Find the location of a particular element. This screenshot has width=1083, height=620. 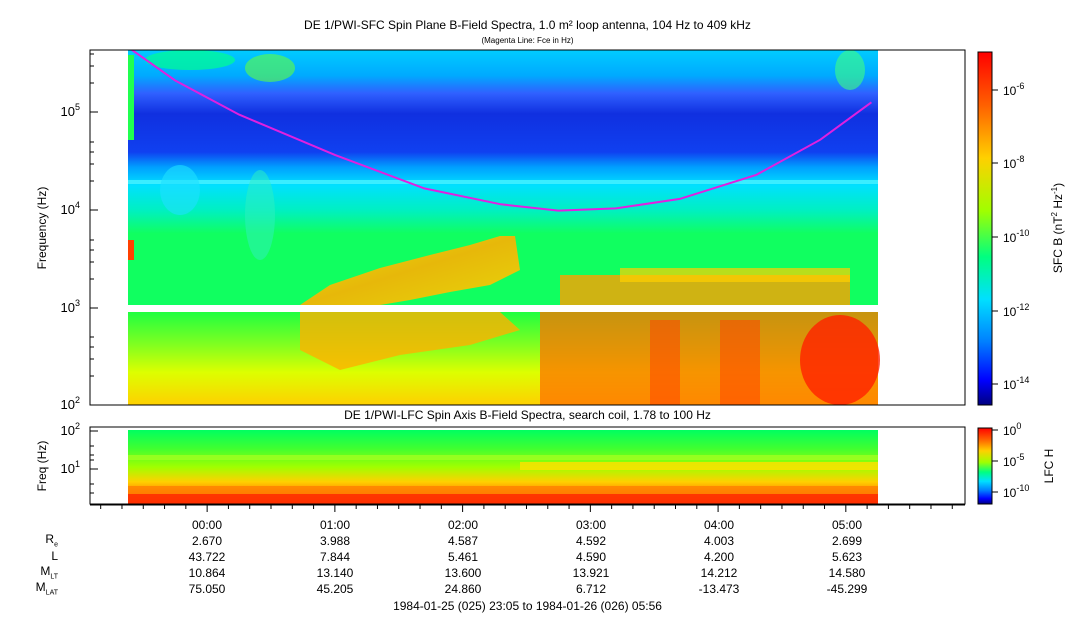

mlat-value: -45.299 is located at coordinates (847, 589).